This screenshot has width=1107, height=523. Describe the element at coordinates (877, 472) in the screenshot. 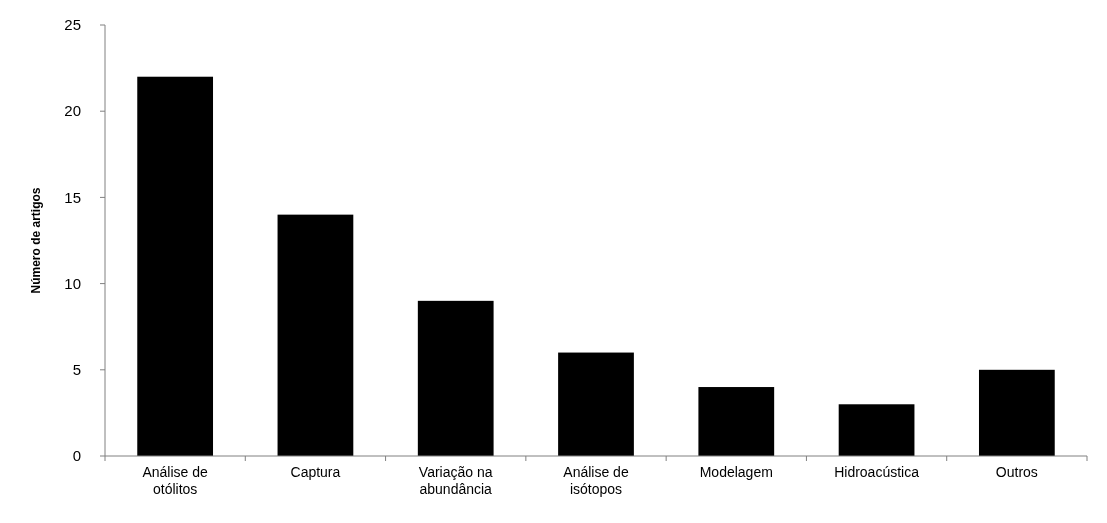

I see `x-tick-label: Hidroacústica` at that location.